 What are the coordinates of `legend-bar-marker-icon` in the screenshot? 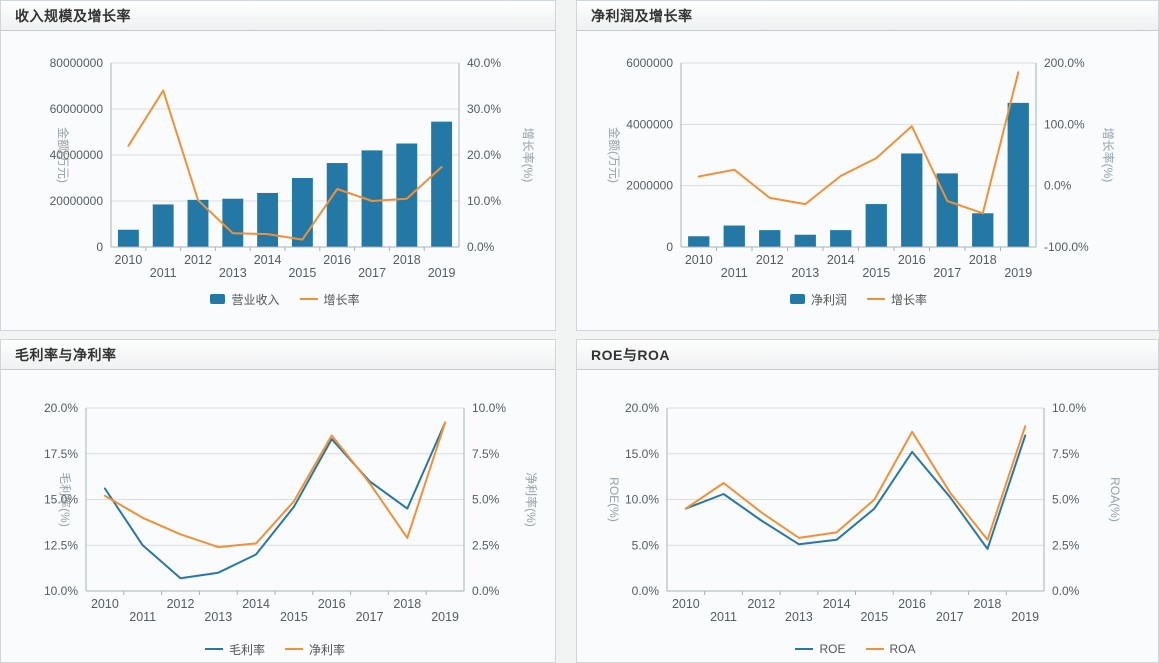 It's located at (797, 299).